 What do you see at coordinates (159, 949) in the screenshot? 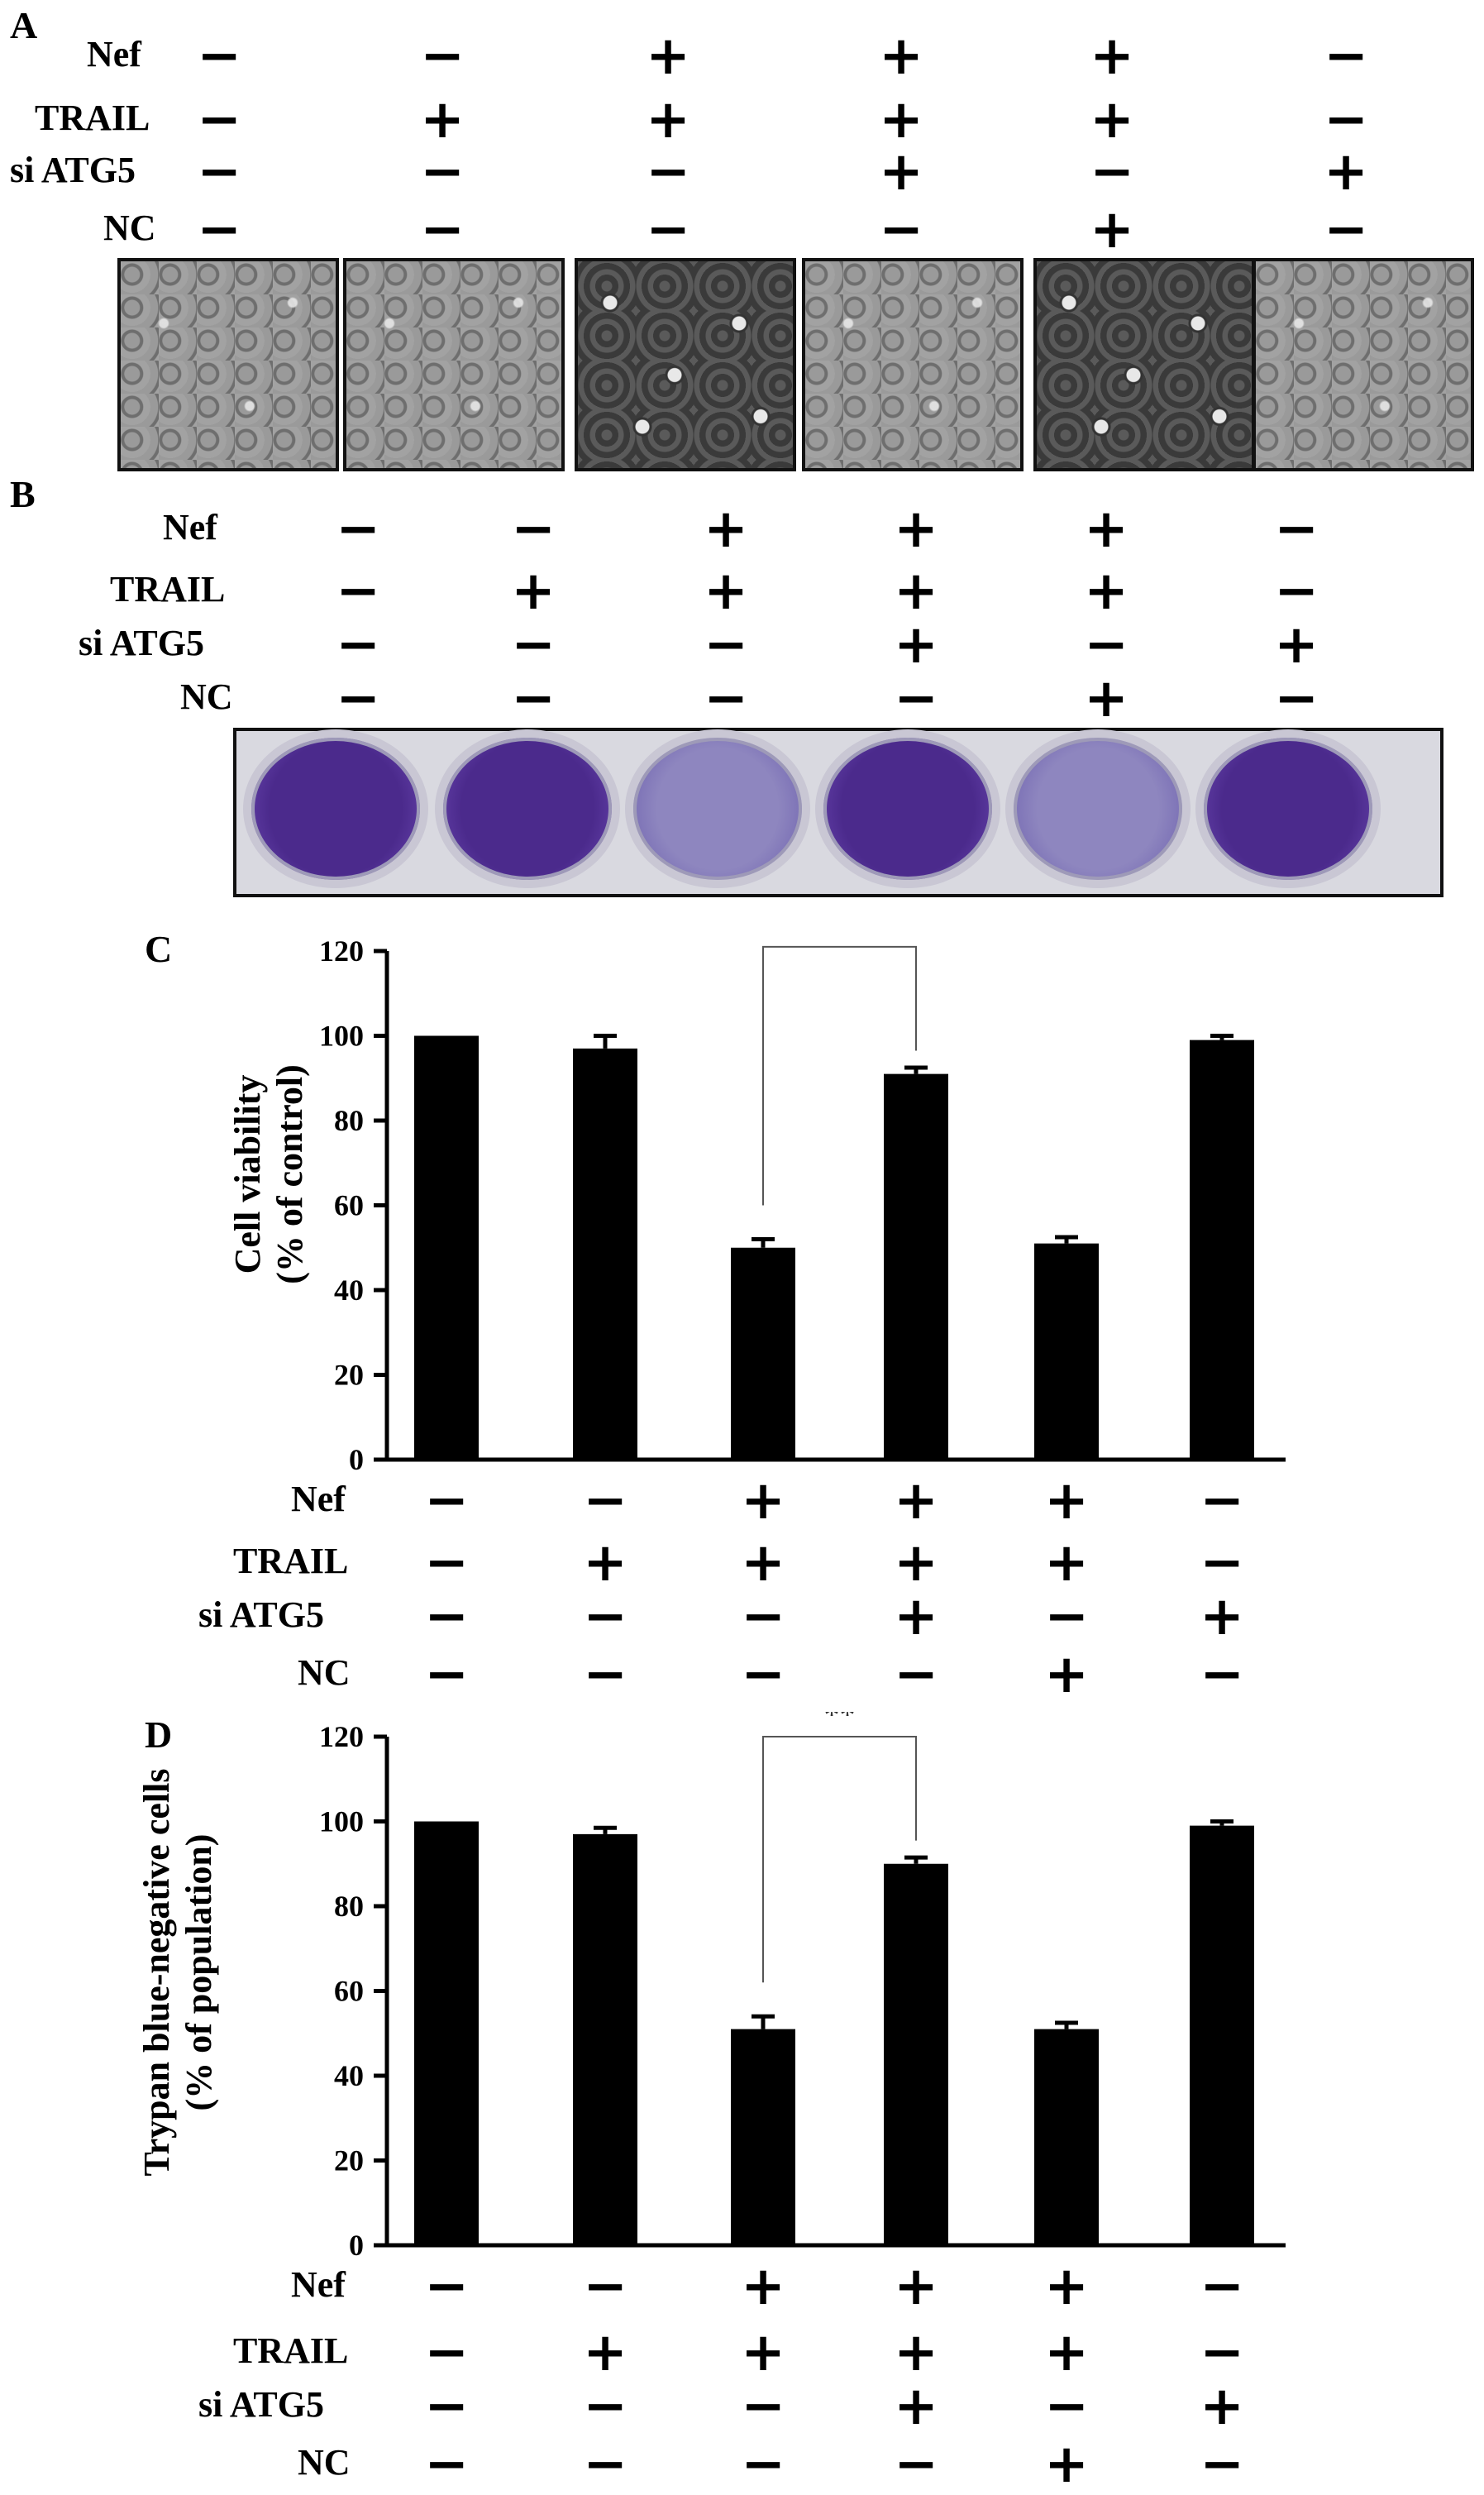
I see `panel-c-label: C` at bounding box center [159, 949].